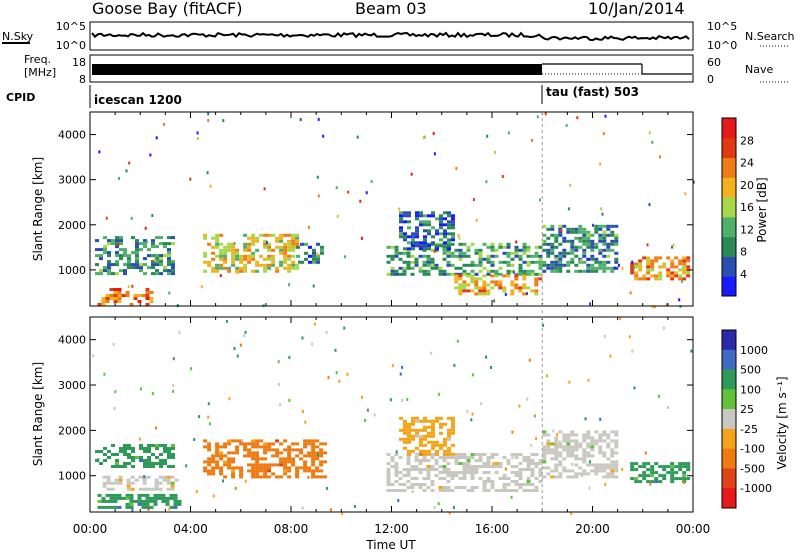 The width and height of the screenshot is (800, 554). I want to click on noise-sky-label: N.Sky, so click(18, 36).